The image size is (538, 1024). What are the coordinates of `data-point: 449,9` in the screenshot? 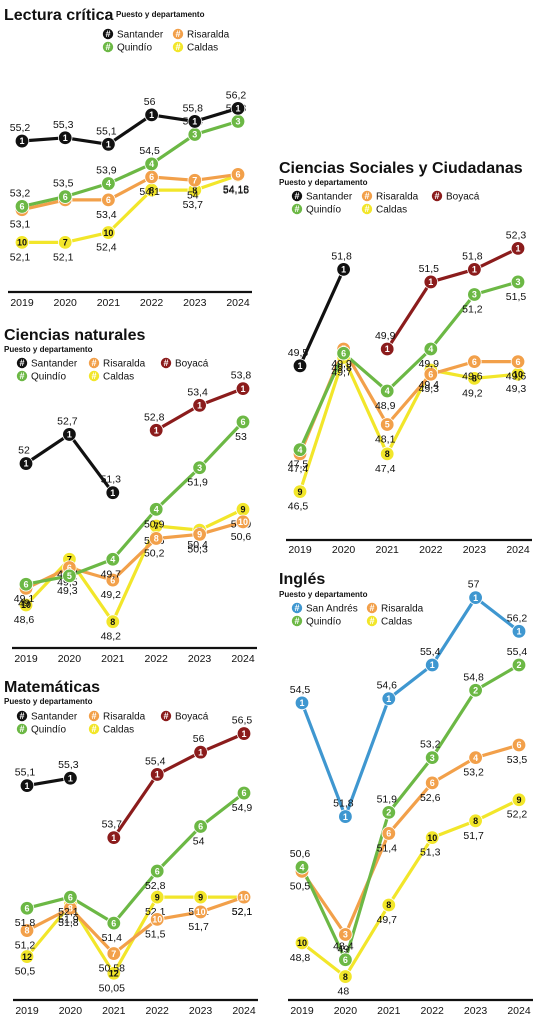 It's located at (429, 355).